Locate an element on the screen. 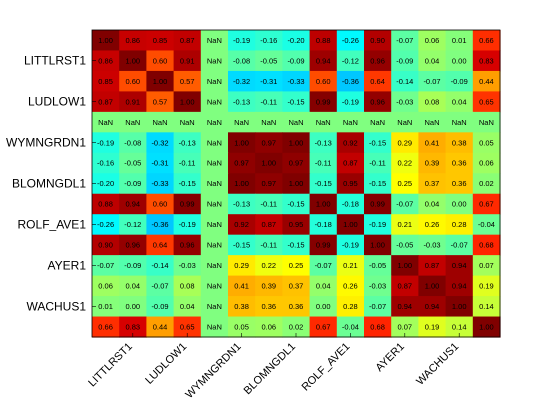 This screenshot has height=415, width=554. heatmap-cell-label-3-9: -0.19 is located at coordinates (350, 101).